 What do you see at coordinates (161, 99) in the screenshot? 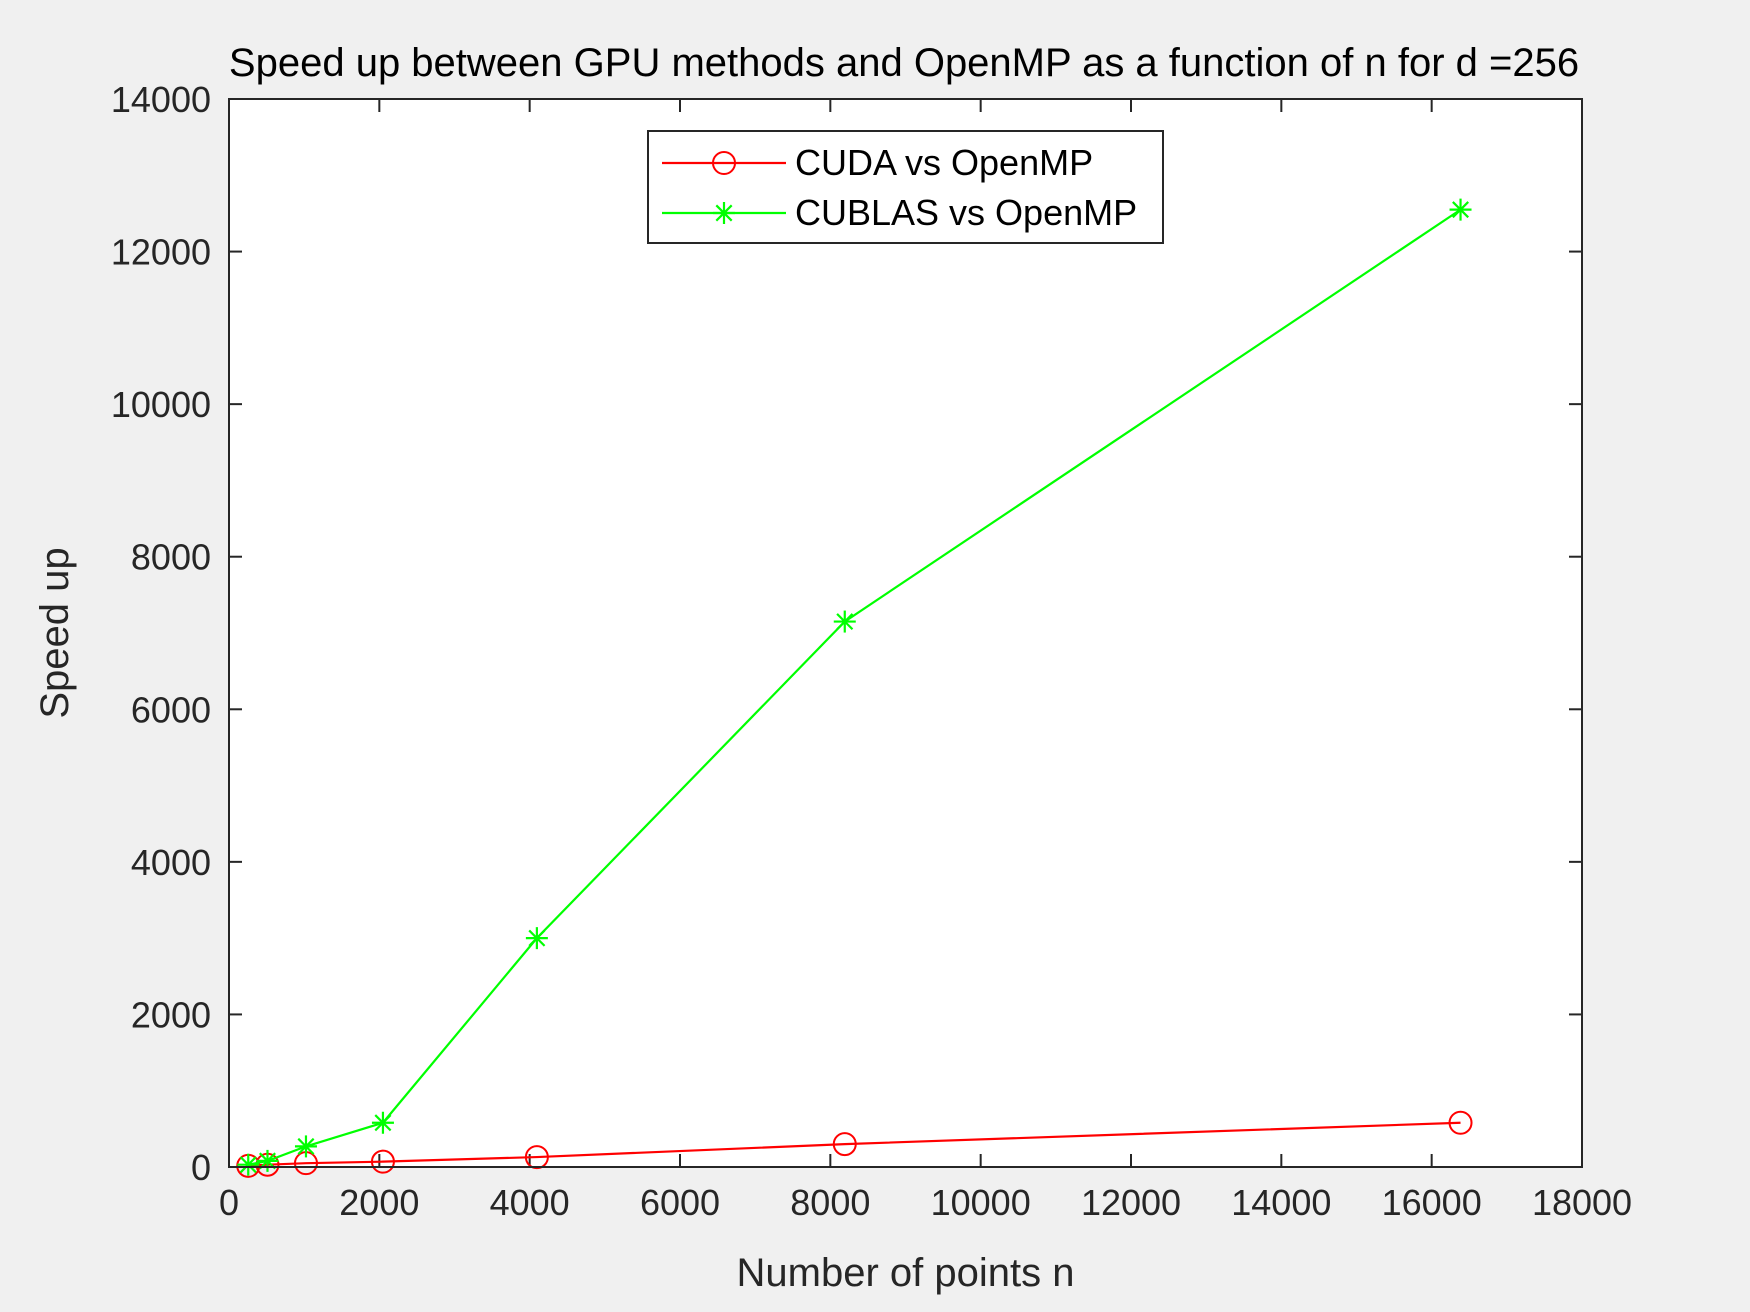
I see `y-tick-label: 14000` at bounding box center [161, 99].